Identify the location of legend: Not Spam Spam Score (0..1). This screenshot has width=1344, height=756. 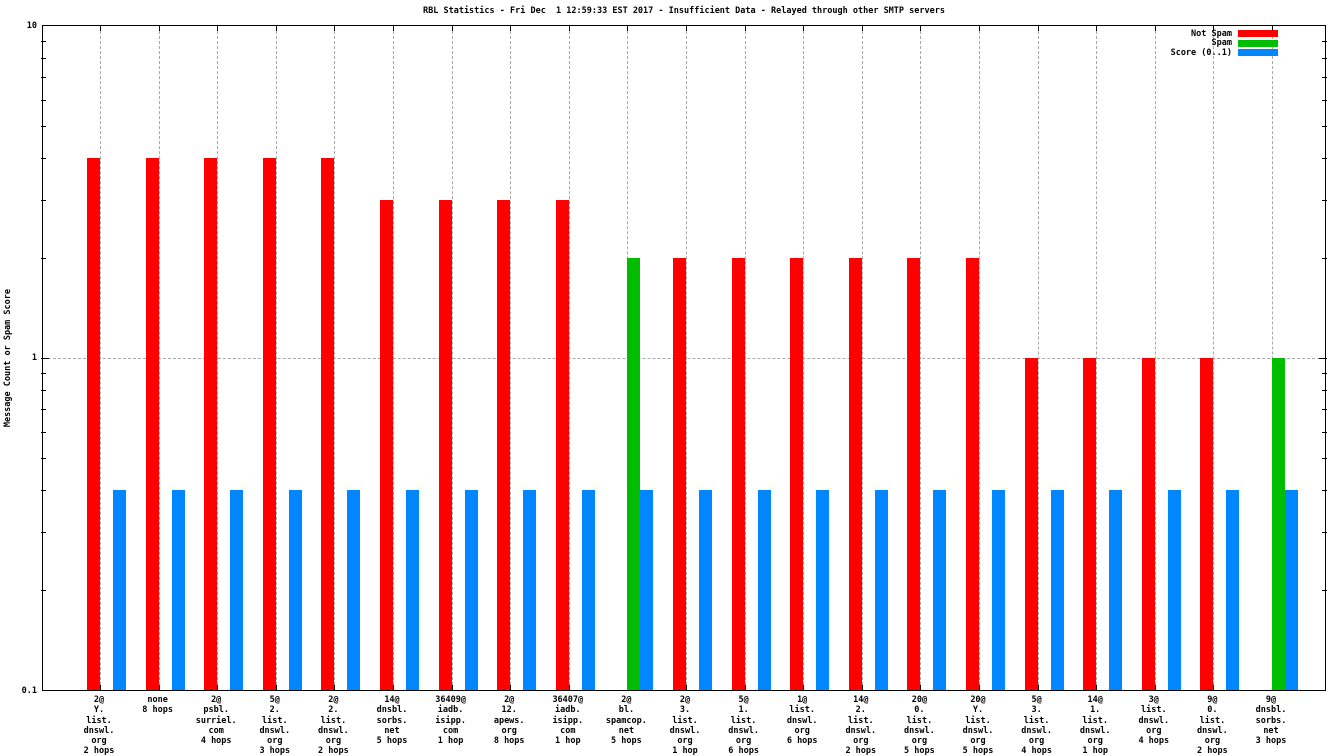
(1224, 43).